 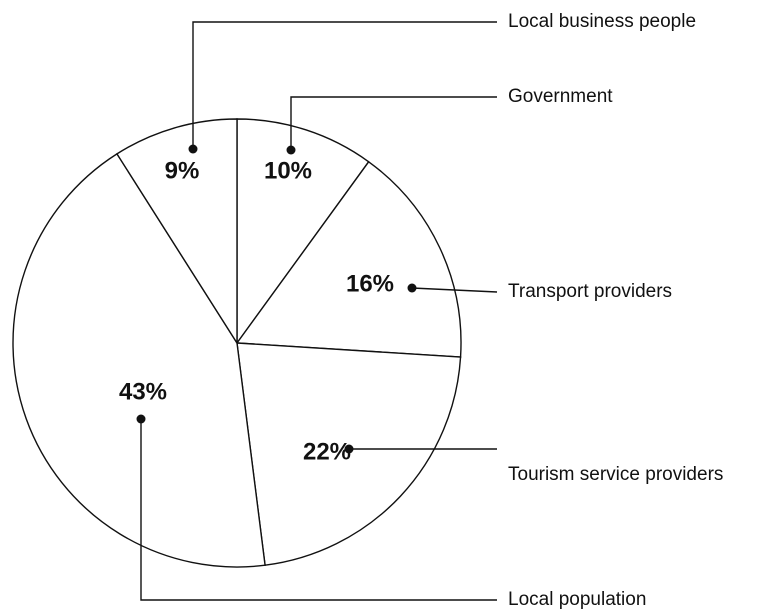 What do you see at coordinates (590, 291) in the screenshot?
I see `category-label-transport-providers: Transport providers` at bounding box center [590, 291].